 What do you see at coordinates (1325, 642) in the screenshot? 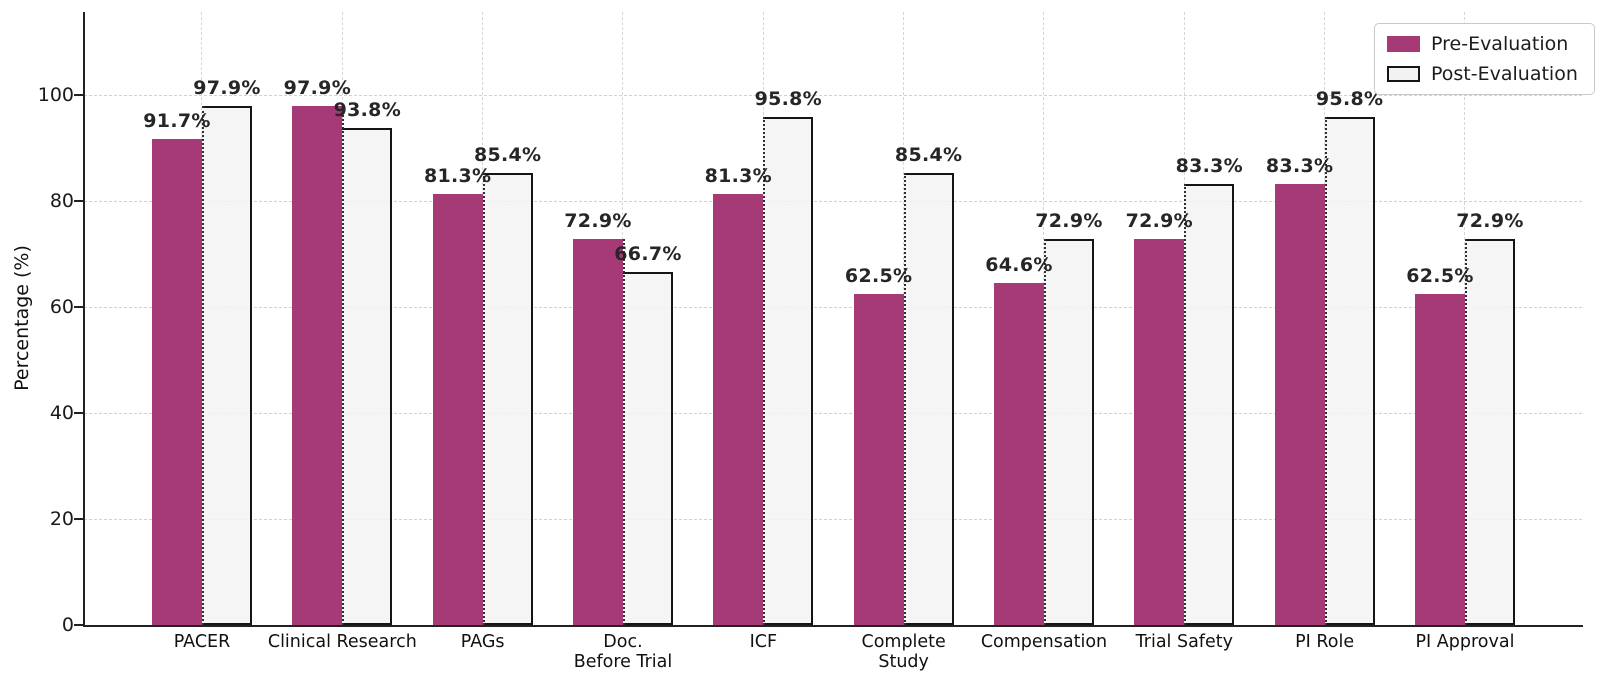
I see `x-tick-label-8: PI Role` at bounding box center [1325, 642].